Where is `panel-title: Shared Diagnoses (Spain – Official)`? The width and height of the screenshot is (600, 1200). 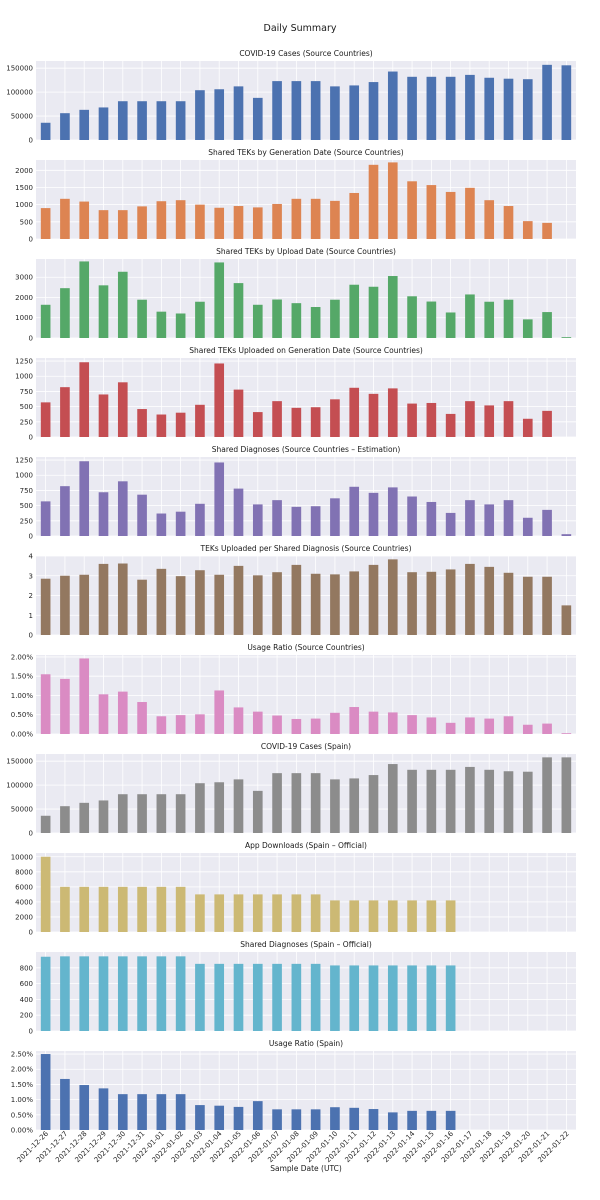 panel-title: Shared Diagnoses (Spain – Official) is located at coordinates (306, 944).